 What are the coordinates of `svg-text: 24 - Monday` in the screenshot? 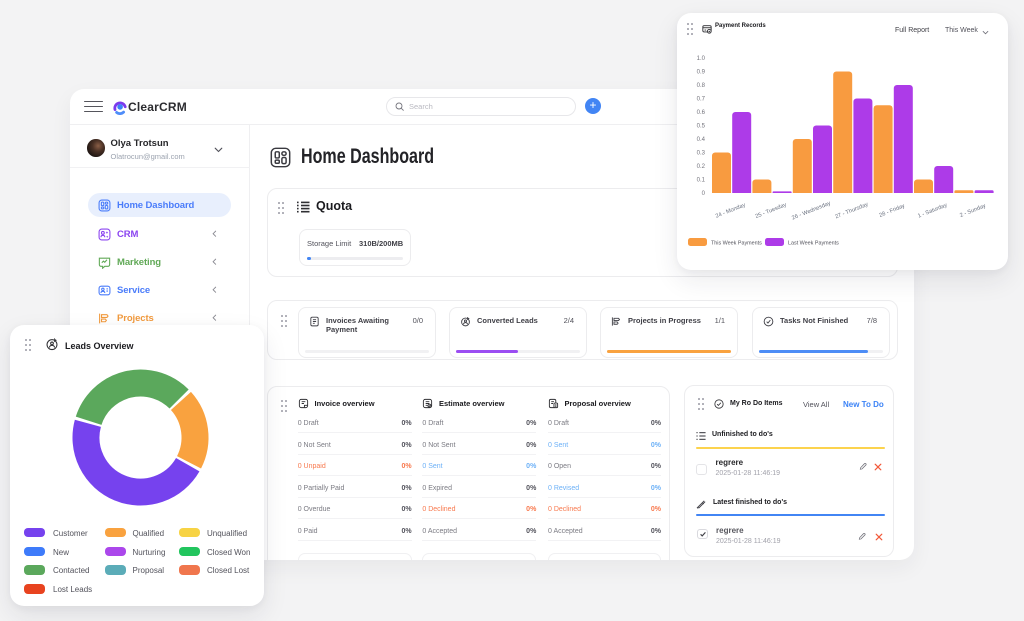 It's located at (731, 210).